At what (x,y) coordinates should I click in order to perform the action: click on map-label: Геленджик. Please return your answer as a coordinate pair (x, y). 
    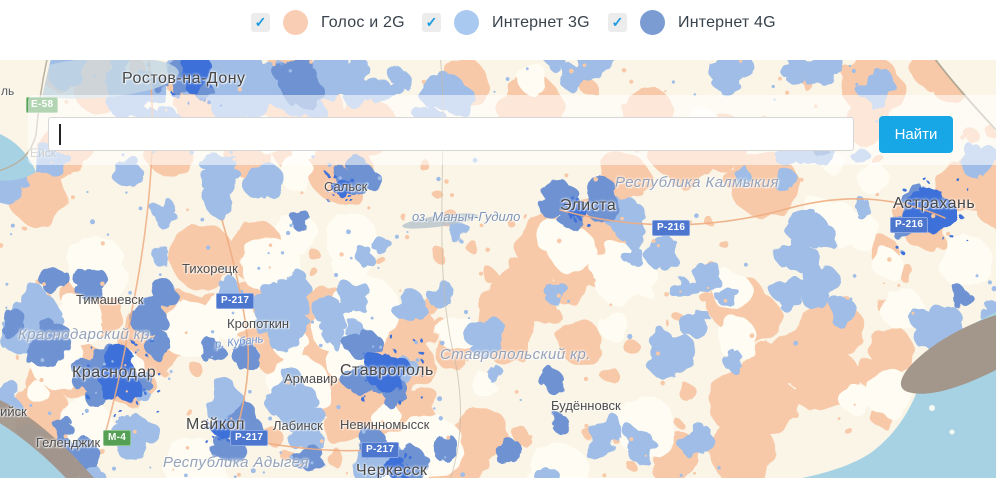
    Looking at the image, I should click on (68, 442).